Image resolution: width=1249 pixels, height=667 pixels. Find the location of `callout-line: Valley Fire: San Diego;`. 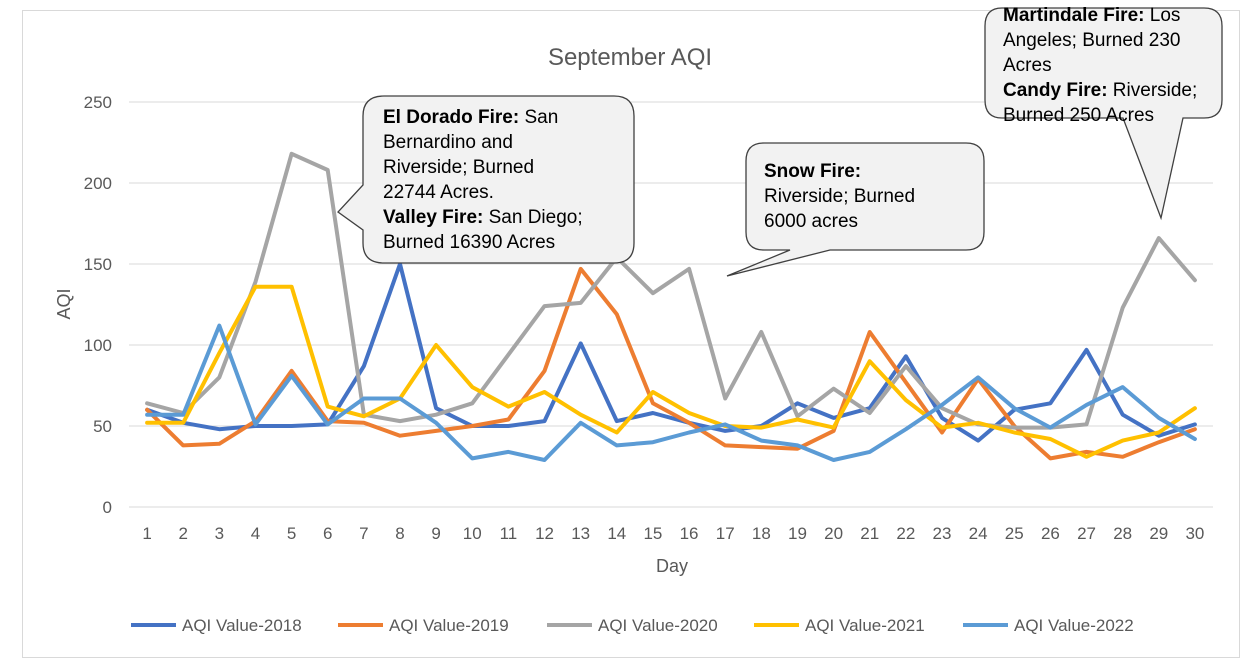

callout-line: Valley Fire: San Diego; is located at coordinates (483, 217).